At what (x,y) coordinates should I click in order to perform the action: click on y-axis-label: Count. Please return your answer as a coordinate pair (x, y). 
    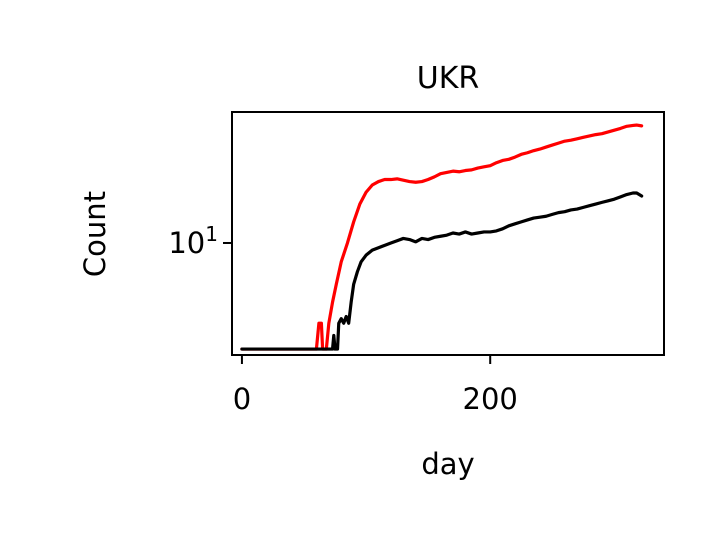
    Looking at the image, I should click on (95, 234).